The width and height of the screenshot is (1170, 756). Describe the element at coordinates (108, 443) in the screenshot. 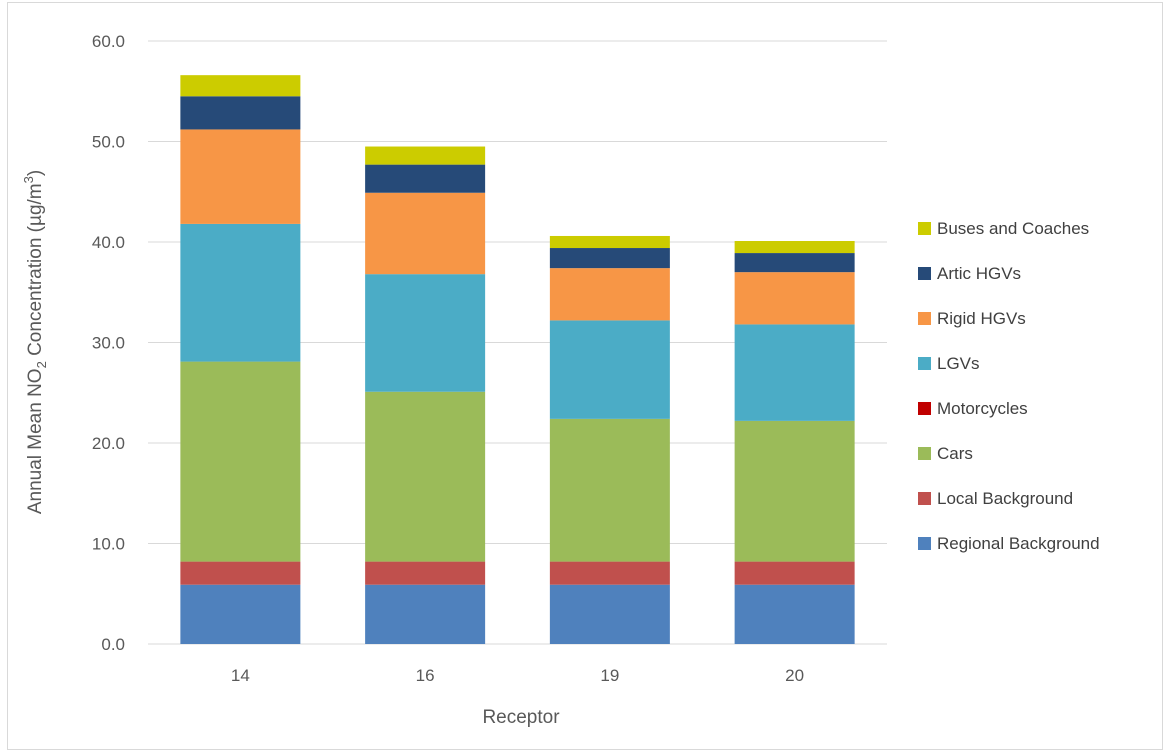

I see `y-tick-label: 20.0` at that location.